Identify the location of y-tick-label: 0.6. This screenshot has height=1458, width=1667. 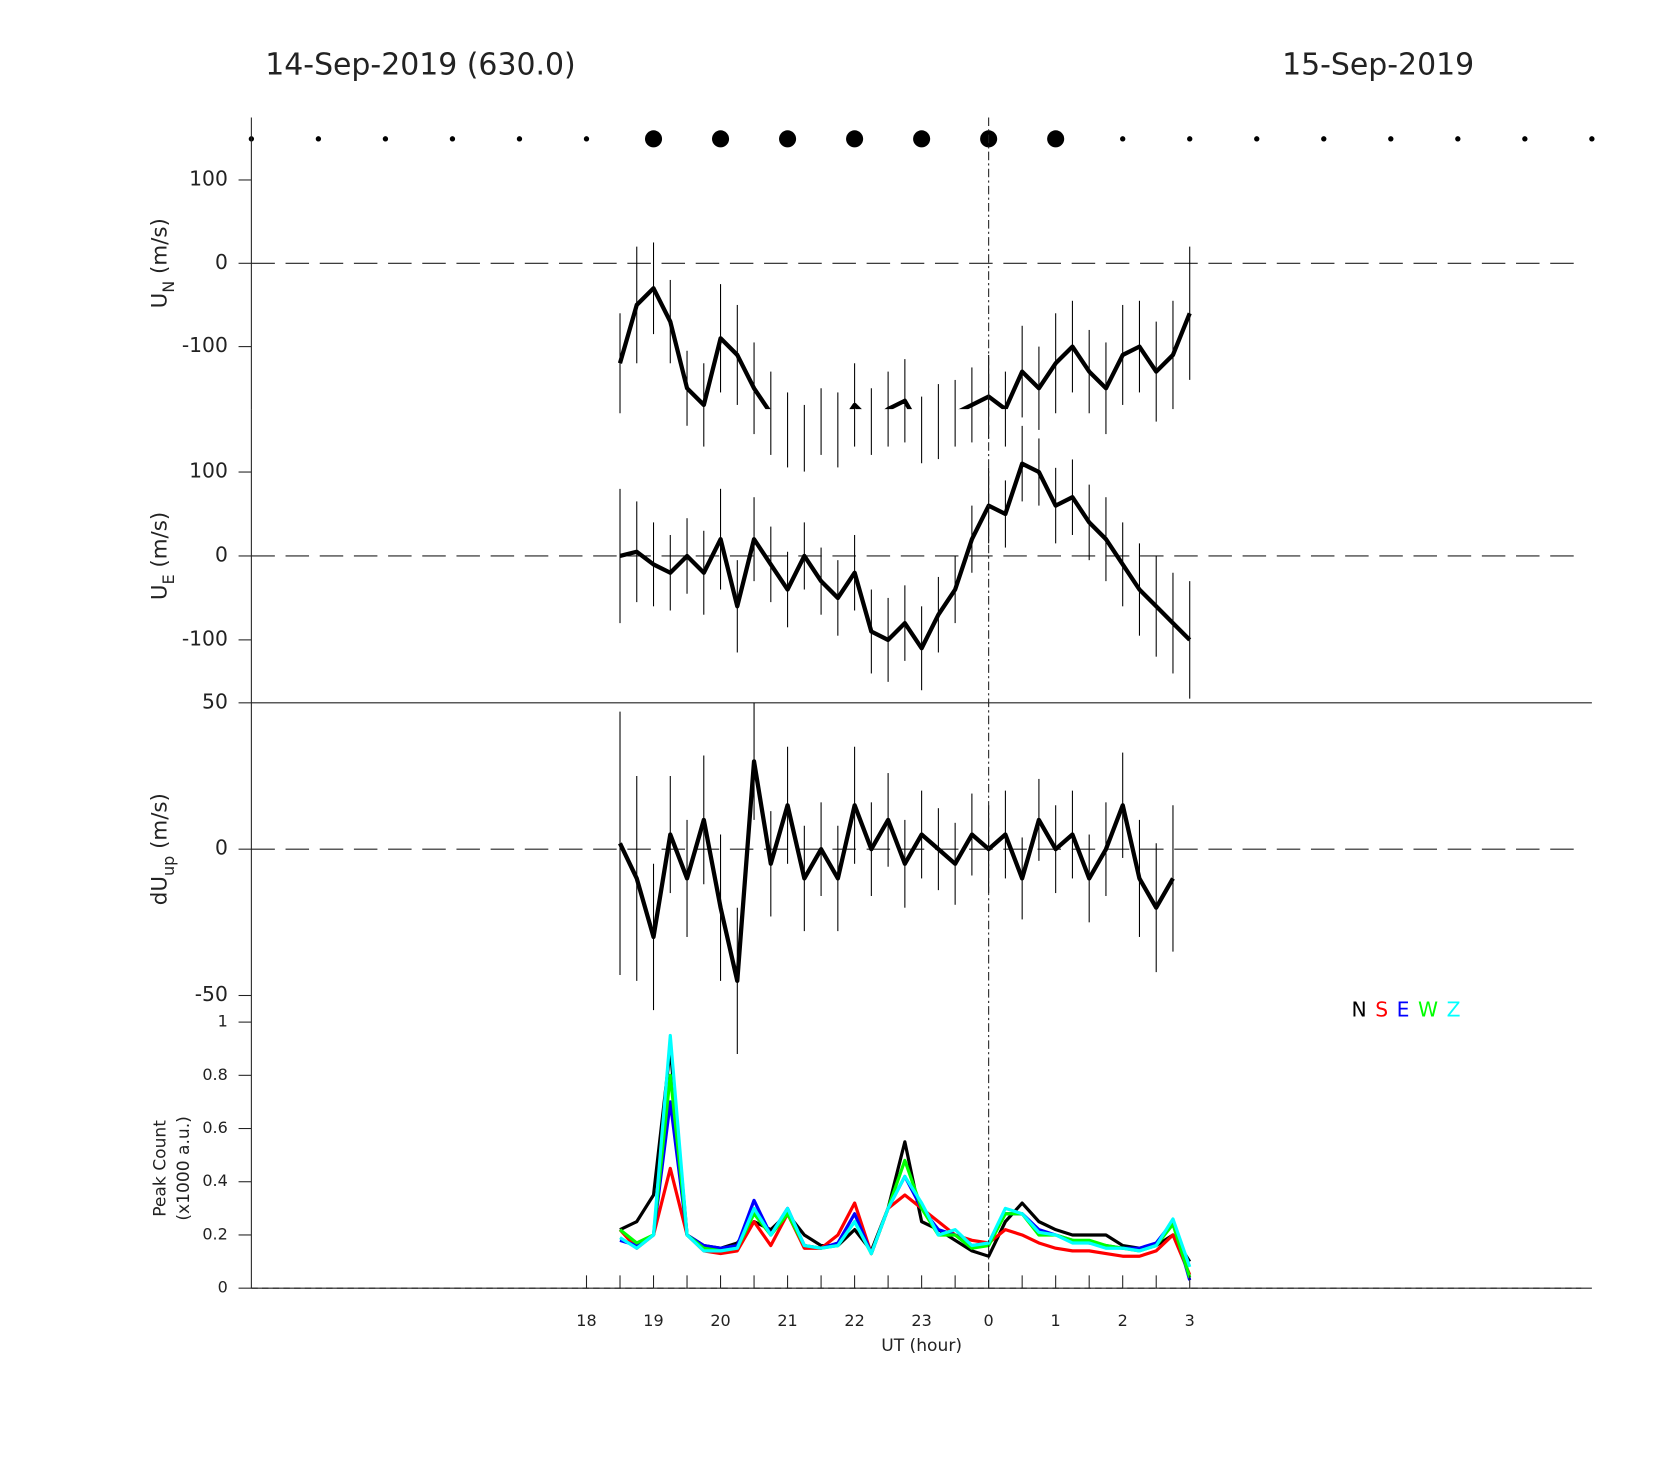
(214, 1127).